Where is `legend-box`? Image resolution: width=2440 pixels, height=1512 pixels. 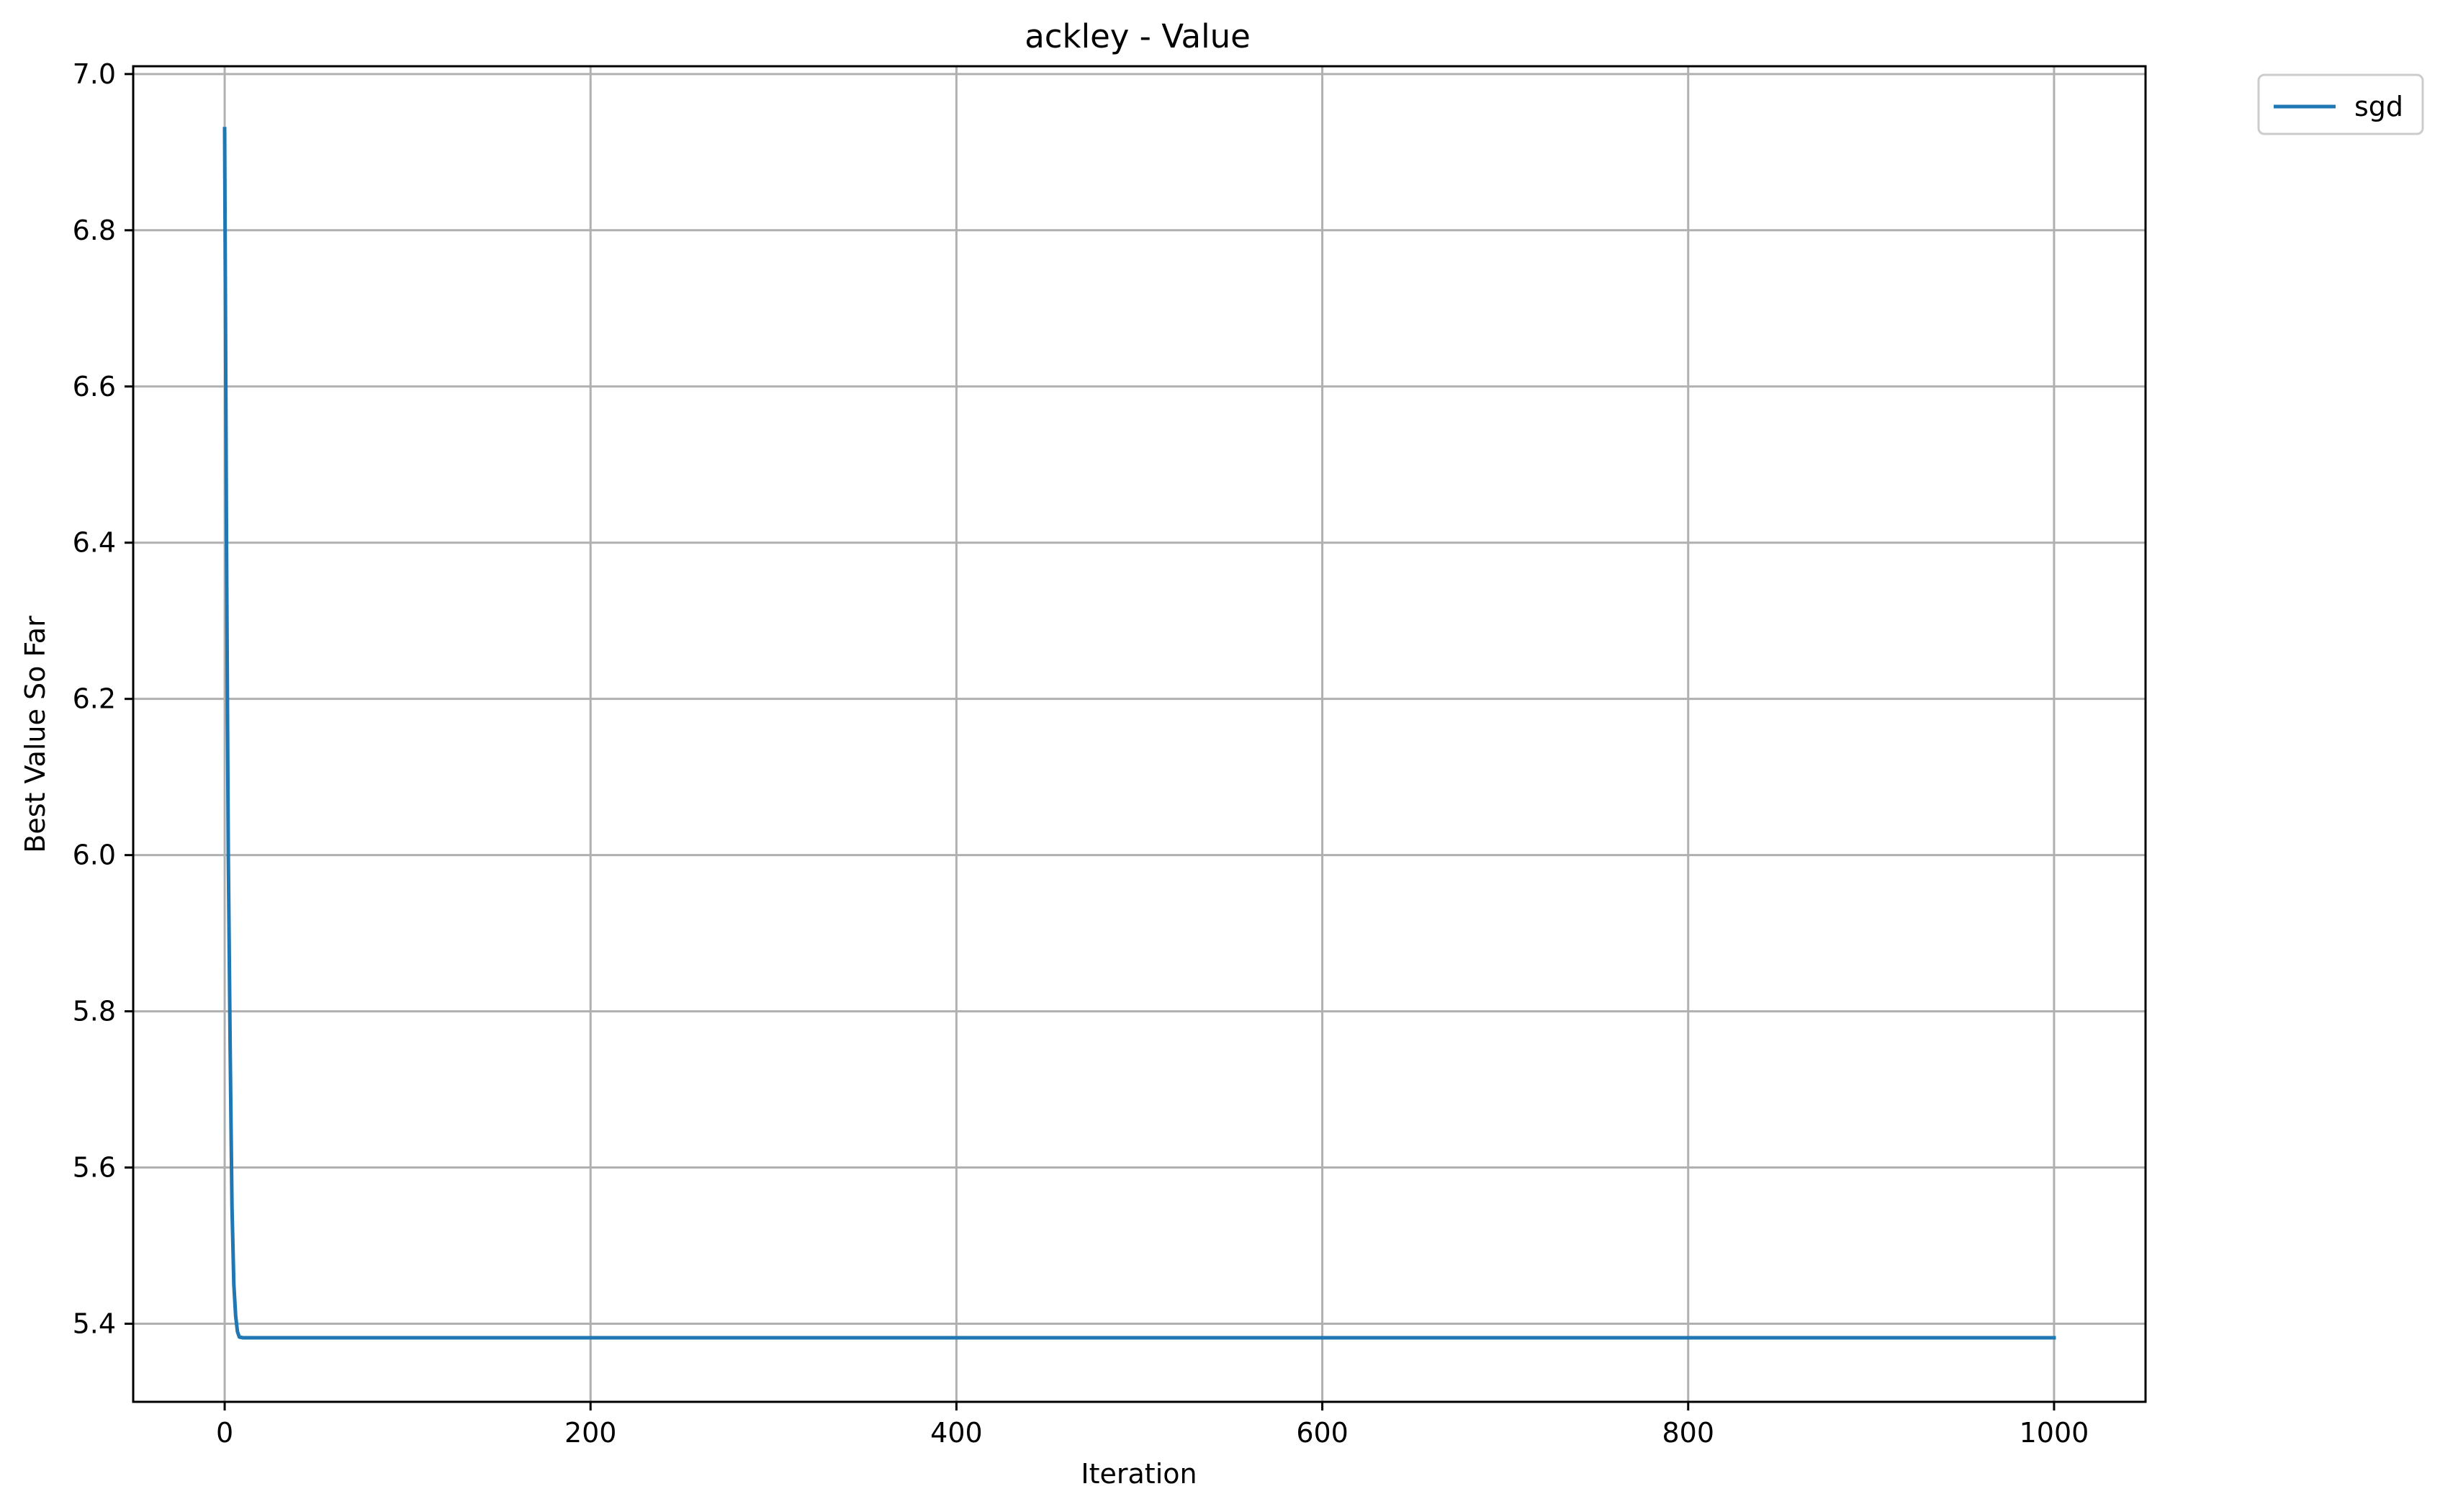
legend-box is located at coordinates (2341, 104).